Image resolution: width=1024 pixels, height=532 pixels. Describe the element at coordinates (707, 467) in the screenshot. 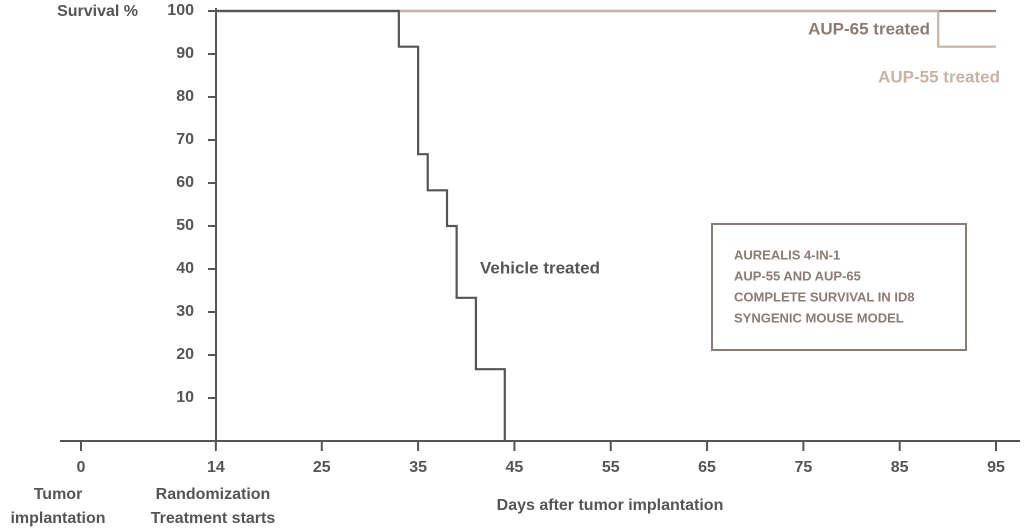

I see `x-tick-label: 65` at that location.